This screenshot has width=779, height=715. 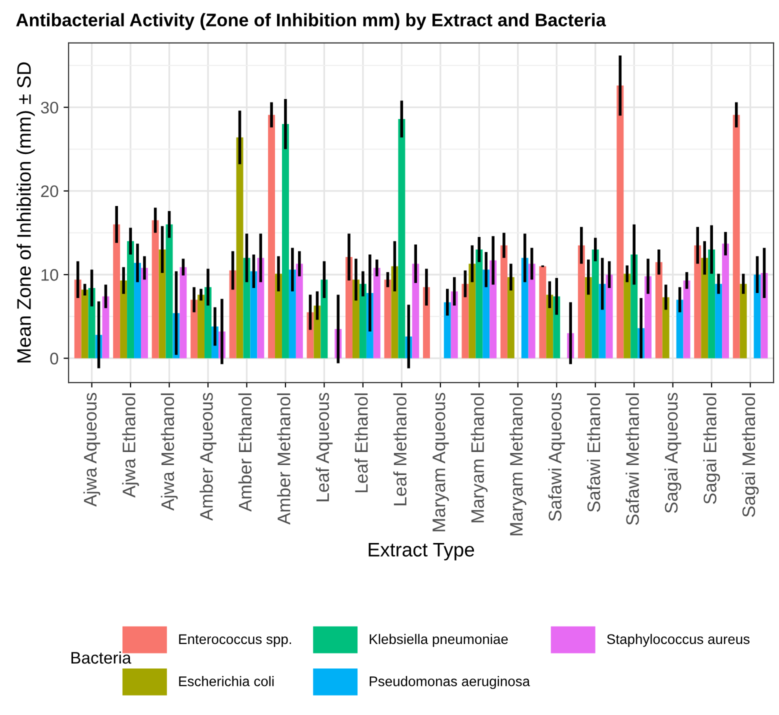 I want to click on x-tick-label: Ajwa Methanol, so click(x=169, y=452).